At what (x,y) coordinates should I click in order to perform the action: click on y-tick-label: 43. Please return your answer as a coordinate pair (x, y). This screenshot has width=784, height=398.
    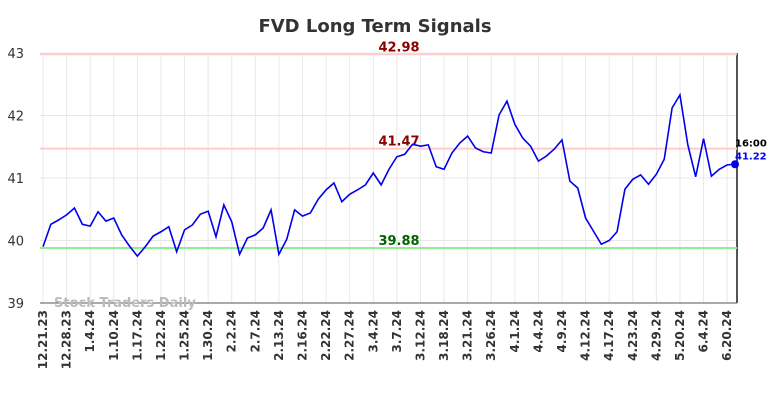
    Looking at the image, I should click on (15, 54).